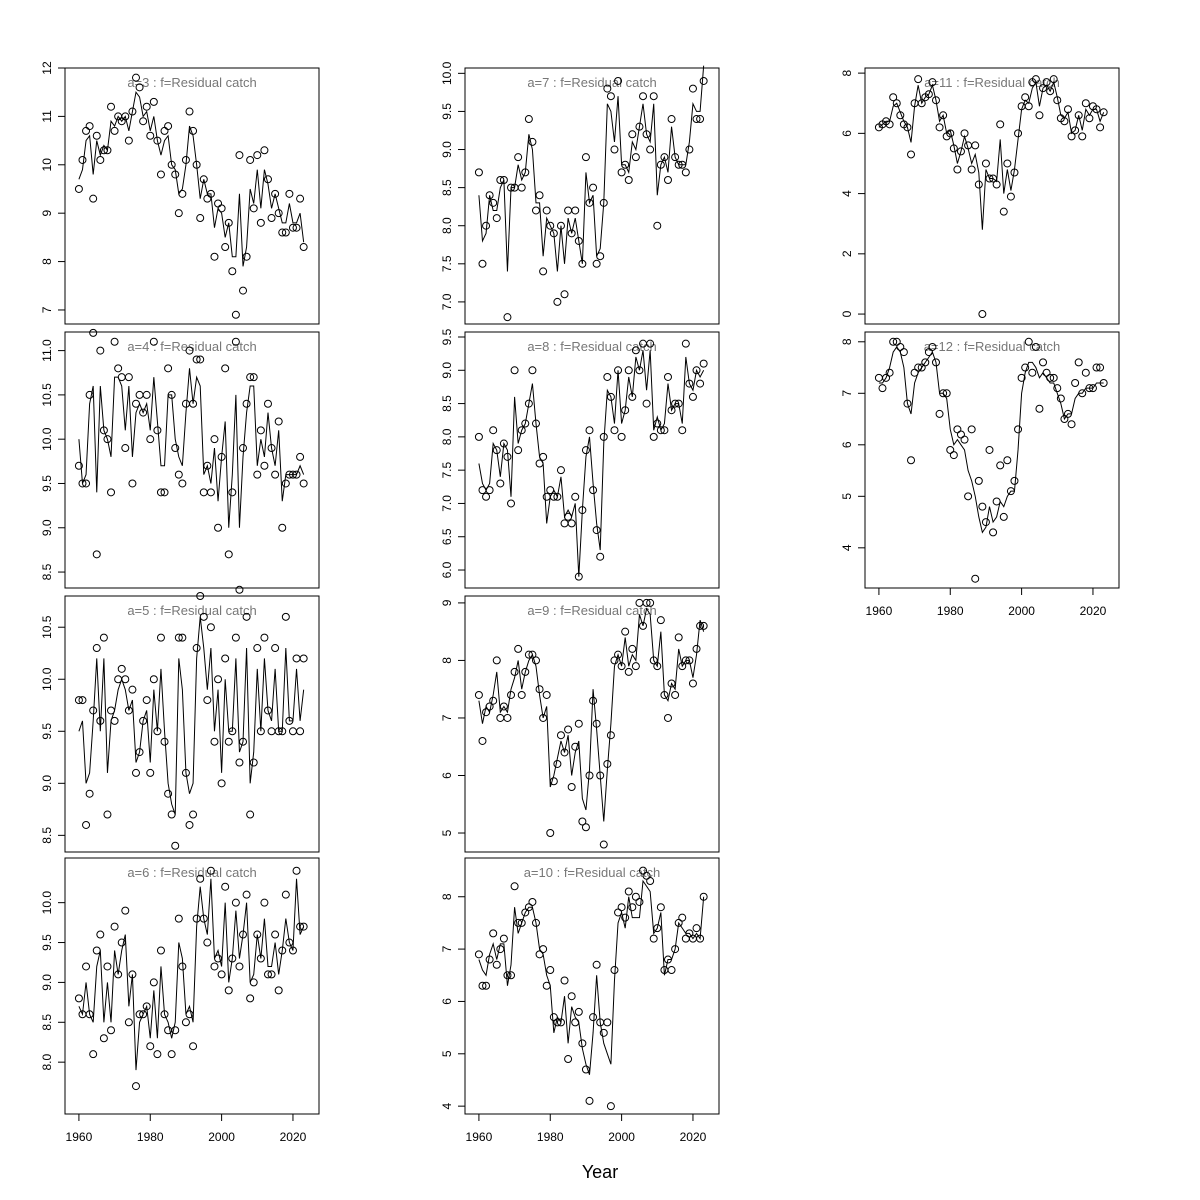 The image size is (1200, 1200). I want to click on y-tick-label: 9, so click(447, 602).